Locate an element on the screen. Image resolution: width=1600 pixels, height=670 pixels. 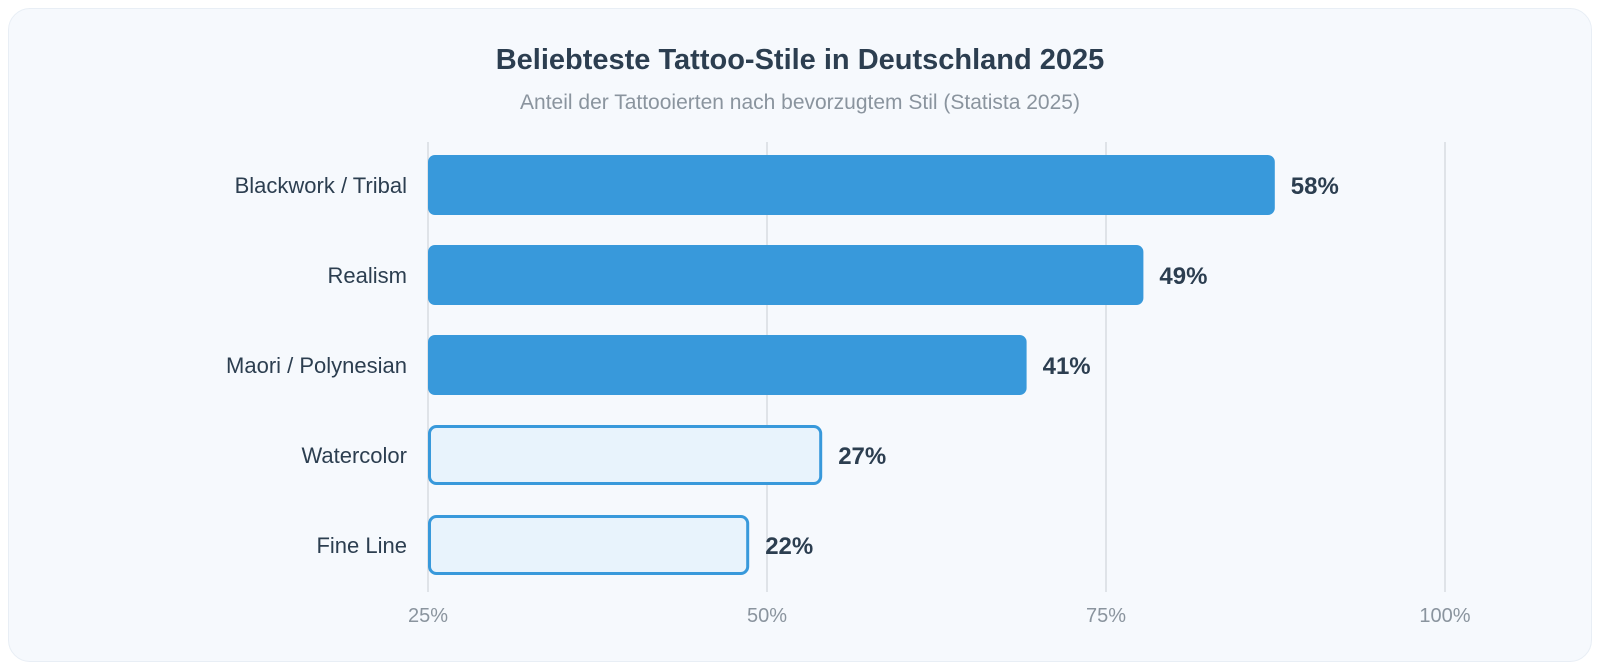
x-tick-label: 25% is located at coordinates (428, 616).